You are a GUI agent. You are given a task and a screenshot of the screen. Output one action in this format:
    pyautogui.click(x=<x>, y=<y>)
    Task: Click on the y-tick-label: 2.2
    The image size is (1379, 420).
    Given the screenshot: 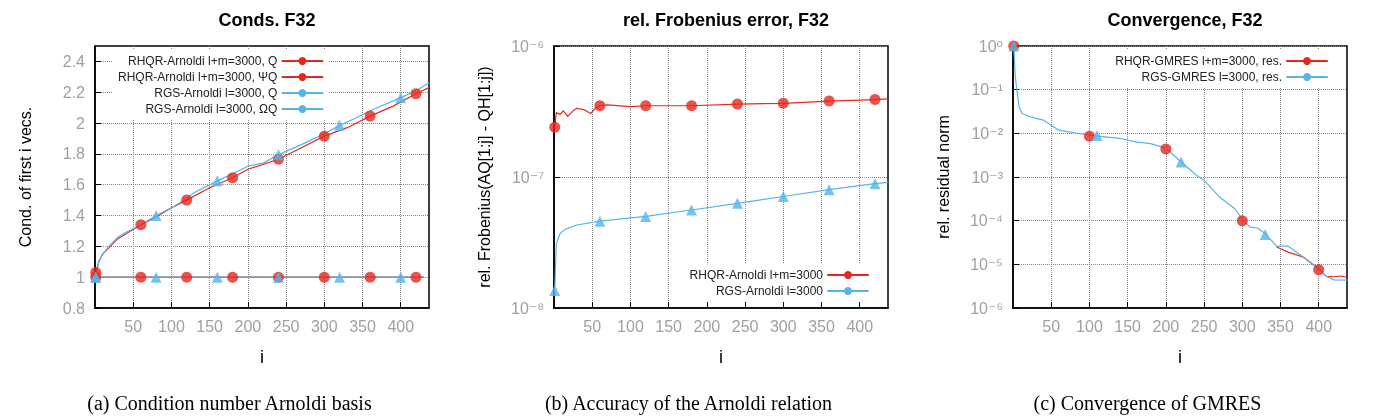 What is the action you would take?
    pyautogui.click(x=74, y=92)
    